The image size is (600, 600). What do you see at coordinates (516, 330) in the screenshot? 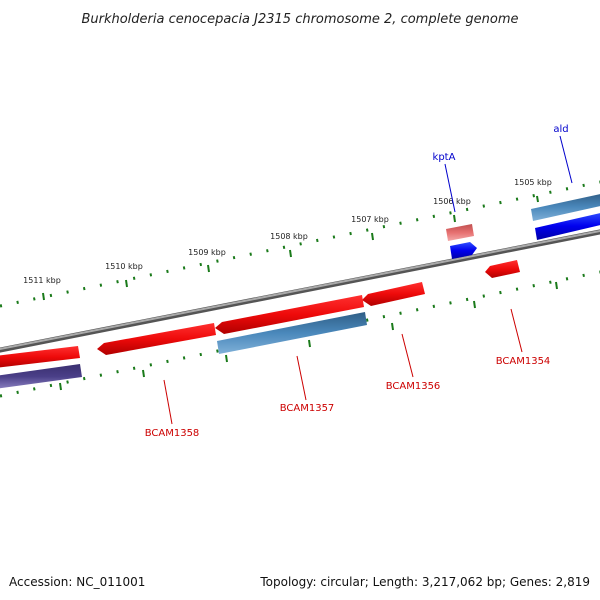
I see `leader-BCAM1354` at bounding box center [516, 330].